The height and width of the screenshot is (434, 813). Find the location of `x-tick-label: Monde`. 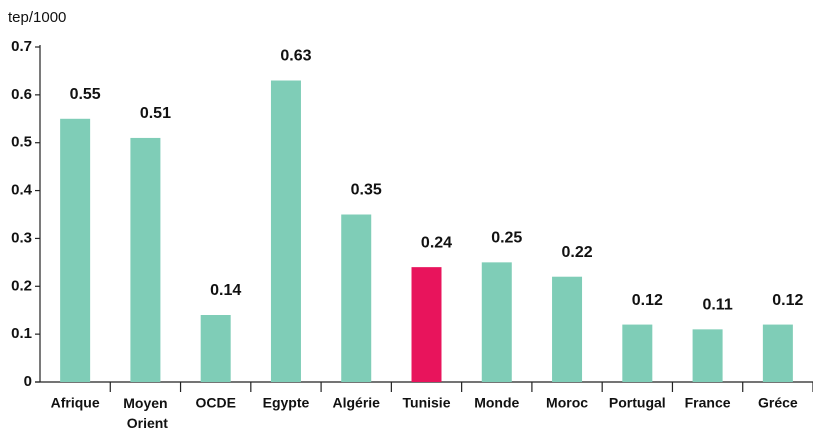

x-tick-label: Monde is located at coordinates (496, 403).